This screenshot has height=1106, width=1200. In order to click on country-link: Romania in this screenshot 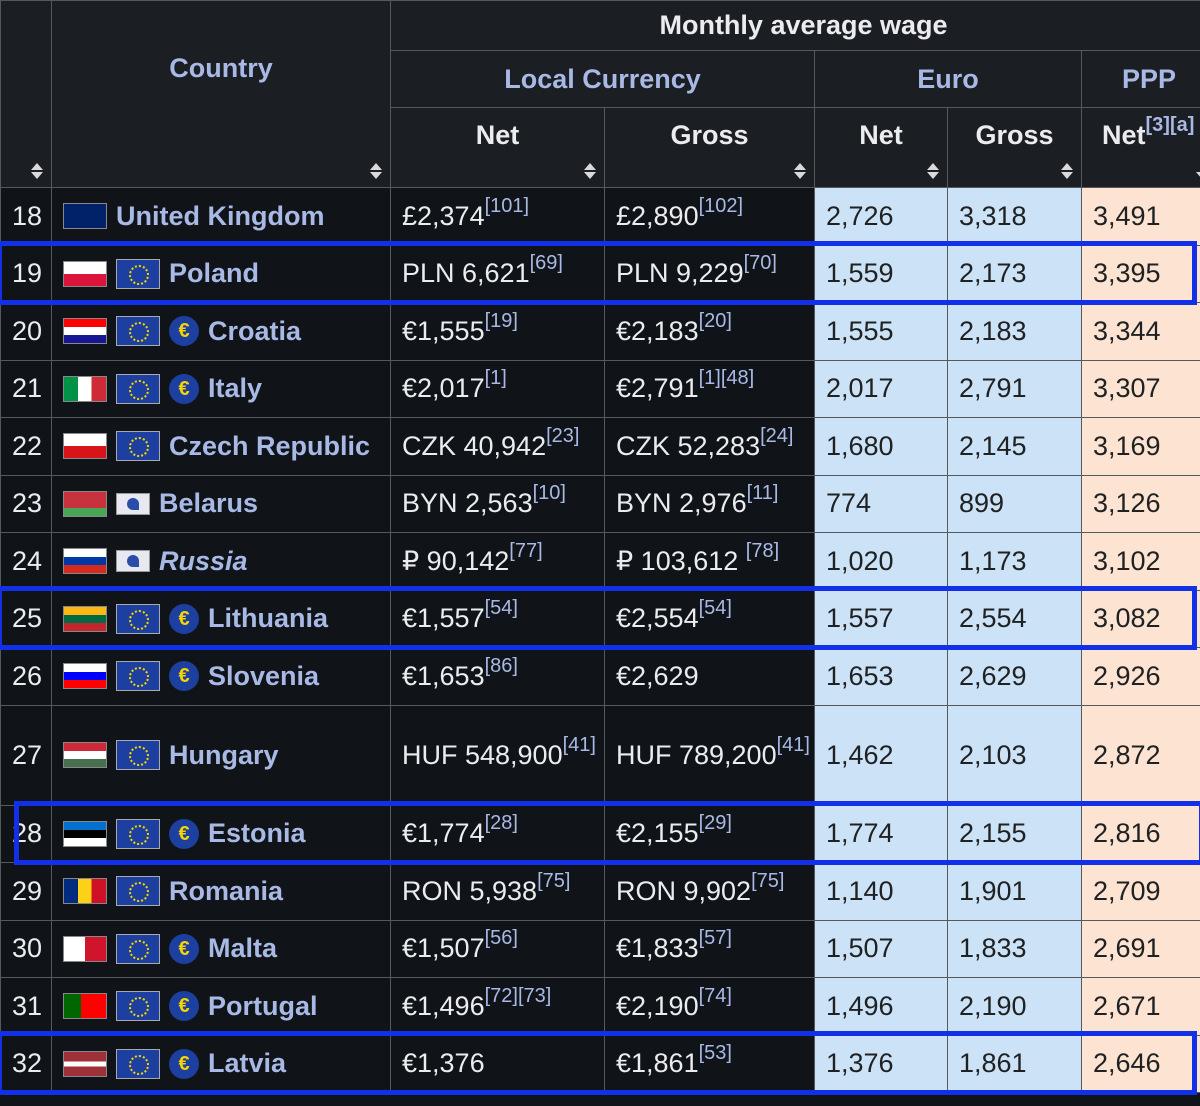, I will do `click(226, 890)`.